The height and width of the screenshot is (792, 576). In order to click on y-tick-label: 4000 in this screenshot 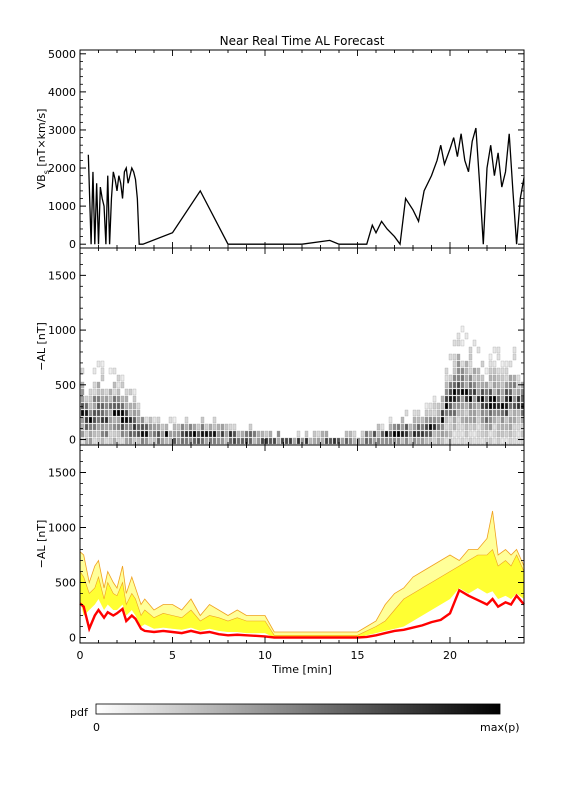, I will do `click(62, 92)`.